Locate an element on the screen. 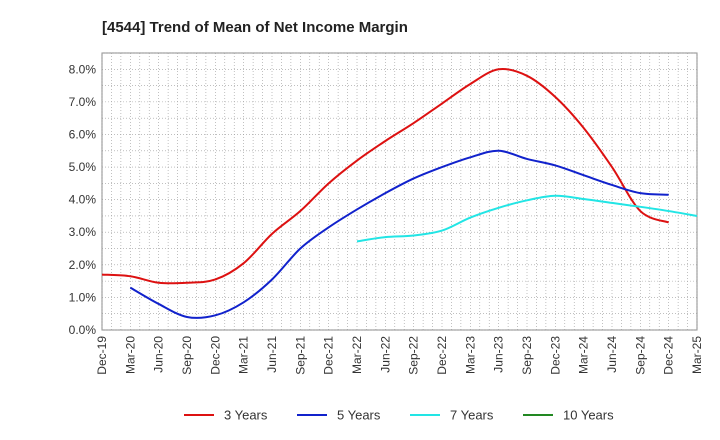  y-tick-label: 0.0% is located at coordinates (83, 330).